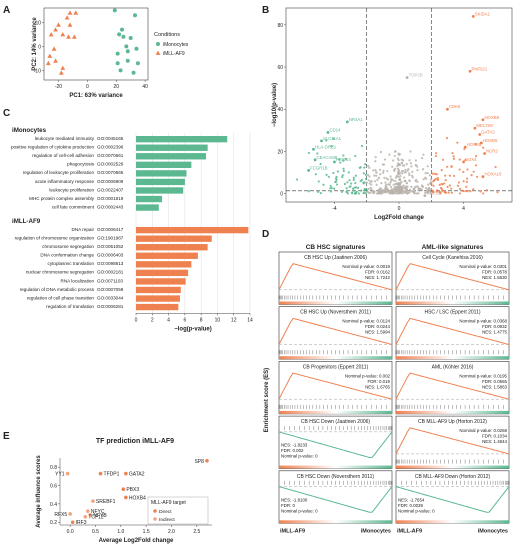 Image resolution: width=518 pixels, height=550 pixels. Describe the element at coordinates (35, 44) in the screenshot. I see `pca-y-axis-title: PC2: 14% variance` at that location.